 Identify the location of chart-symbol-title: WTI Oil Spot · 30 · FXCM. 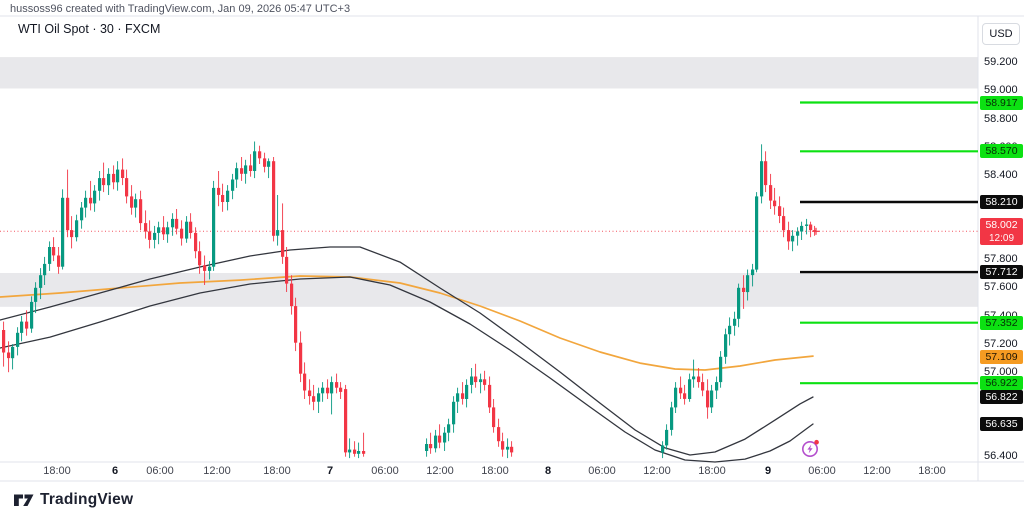
(89, 29).